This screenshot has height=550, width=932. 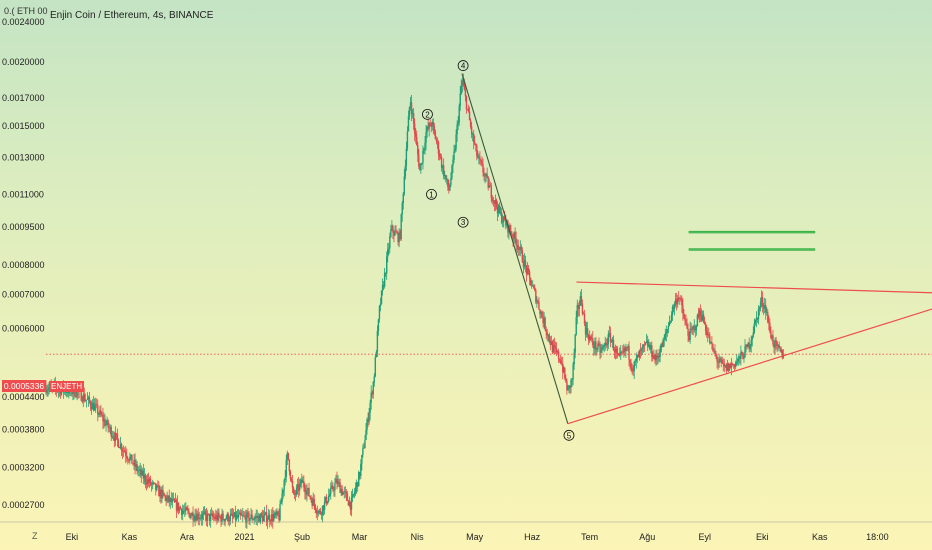 What do you see at coordinates (35, 536) in the screenshot?
I see `timezone-button: Z` at bounding box center [35, 536].